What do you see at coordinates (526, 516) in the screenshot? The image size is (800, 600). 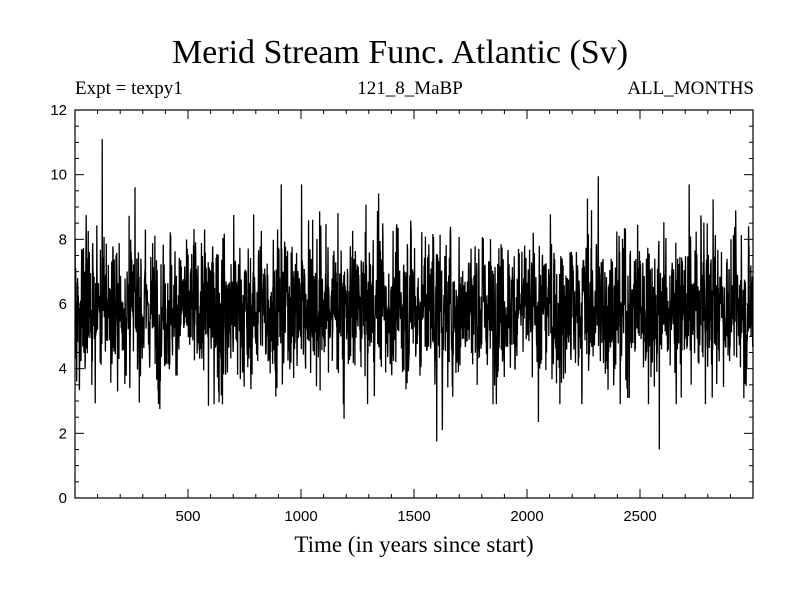 I see `x-tick-label: 2000` at bounding box center [526, 516].